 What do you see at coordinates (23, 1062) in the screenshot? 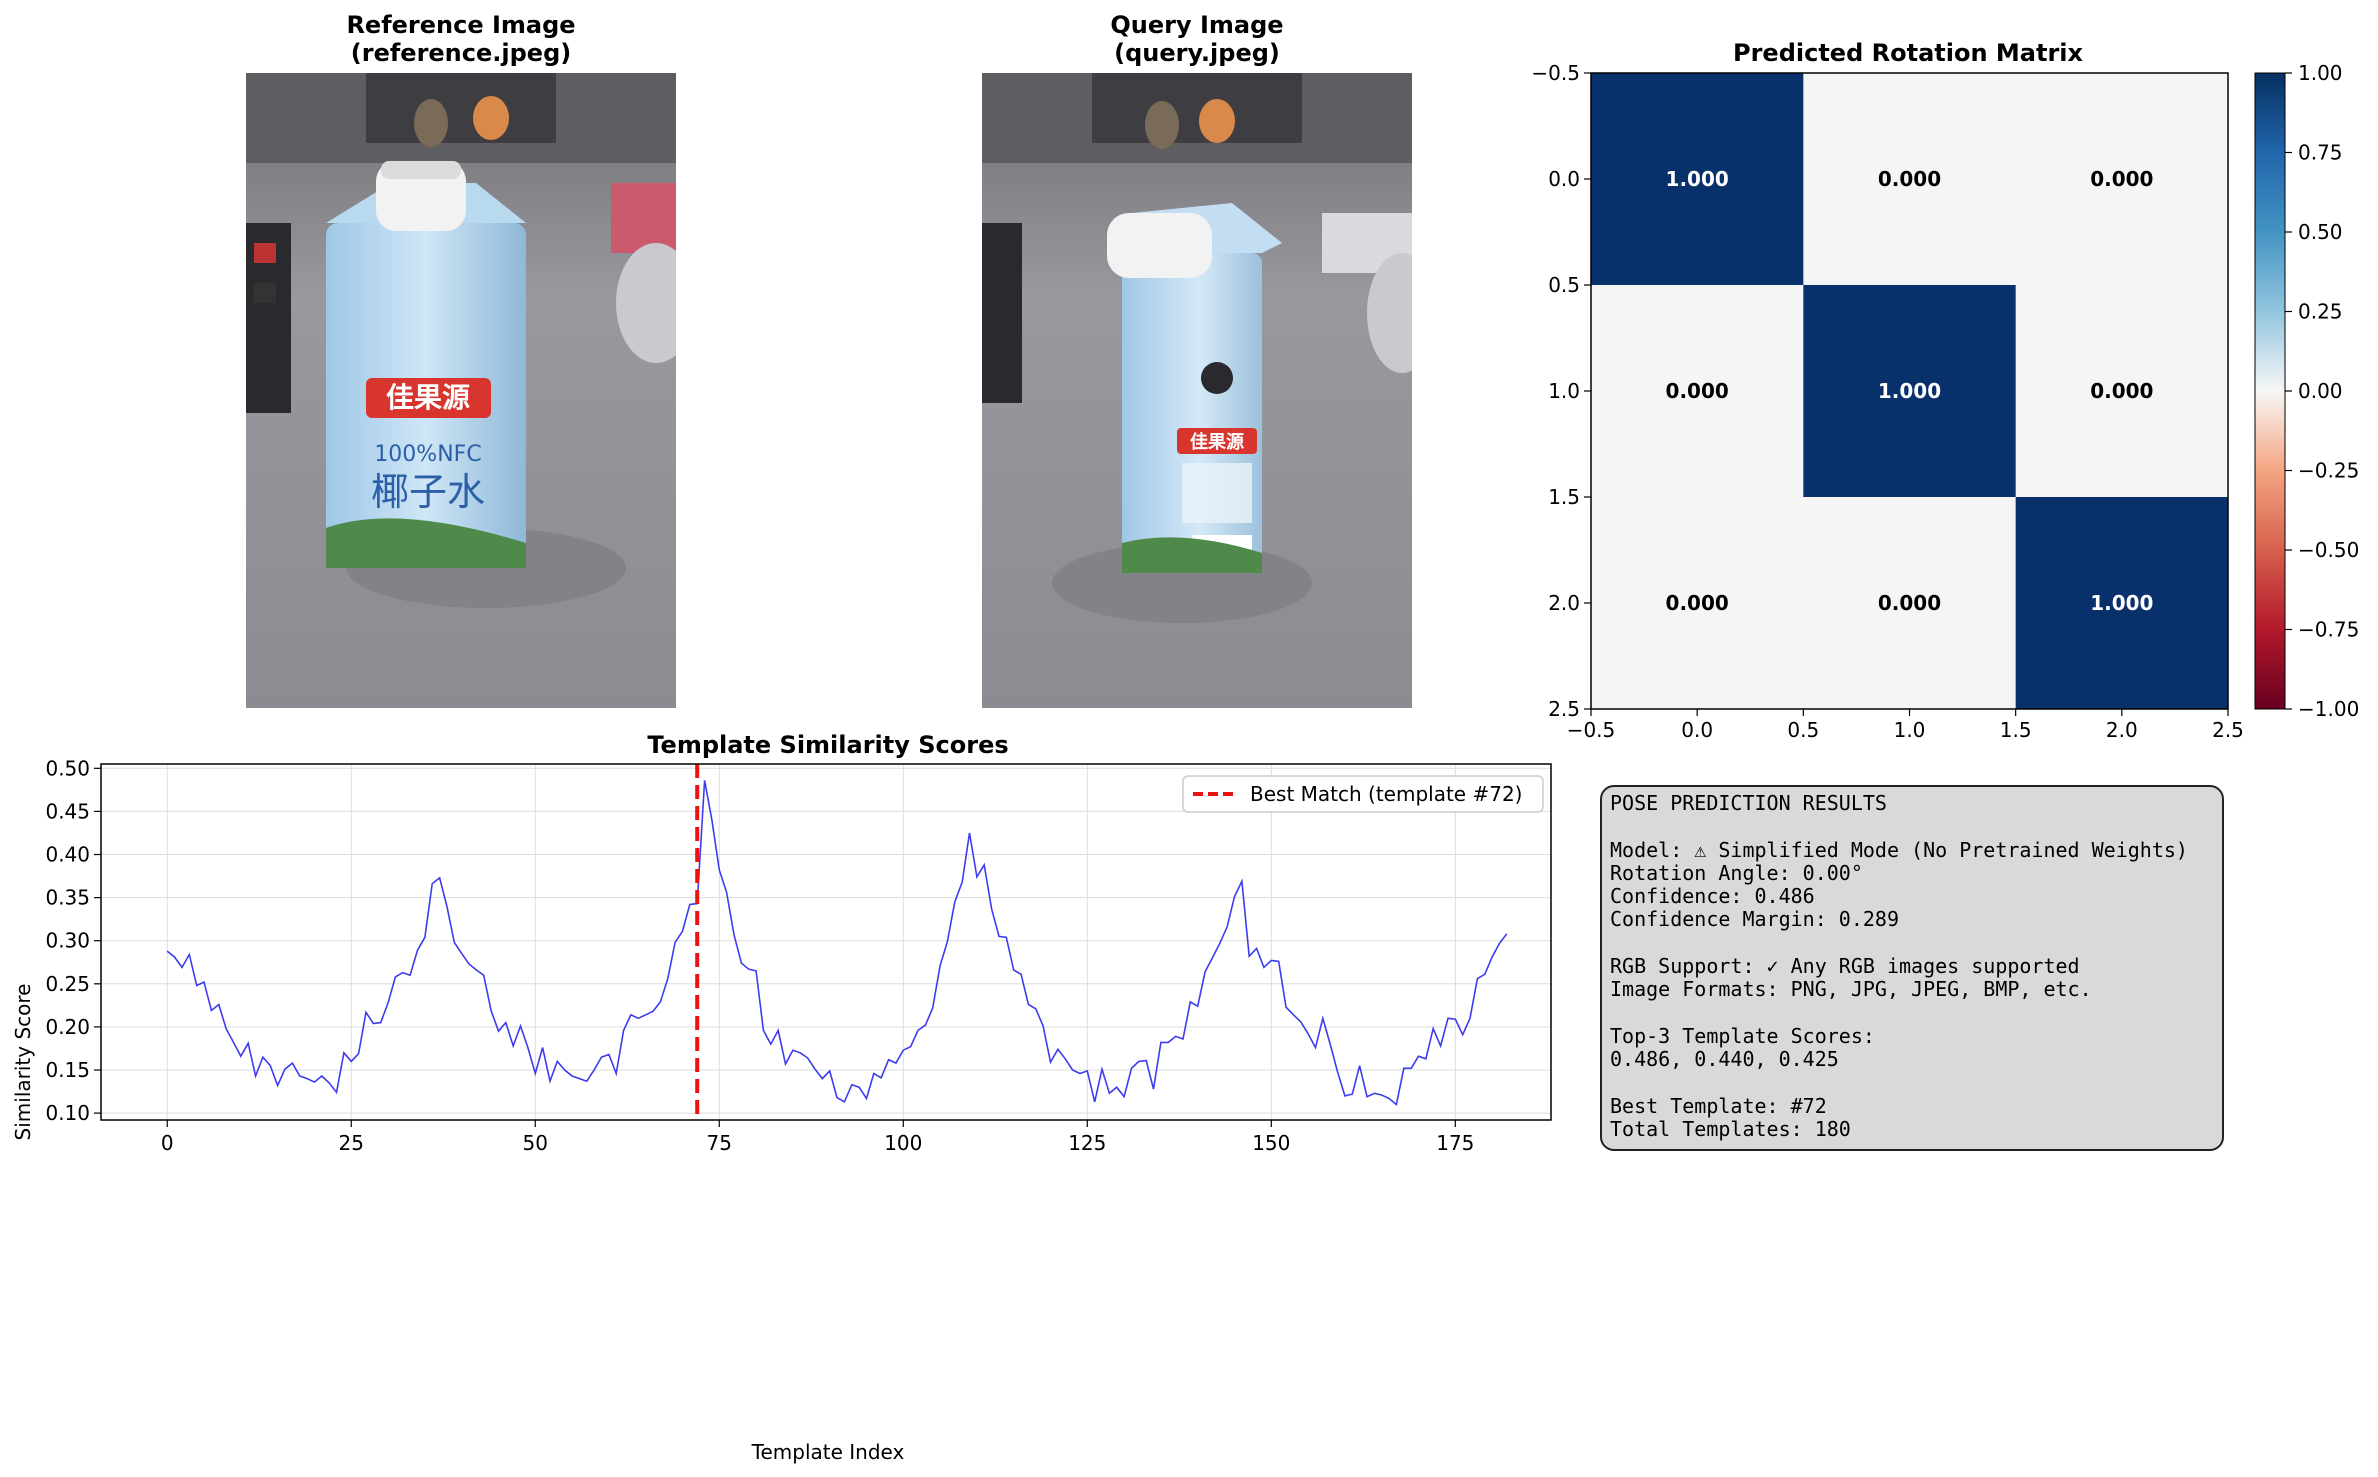
I see `line-chart-ylabel: Similarity Score` at bounding box center [23, 1062].